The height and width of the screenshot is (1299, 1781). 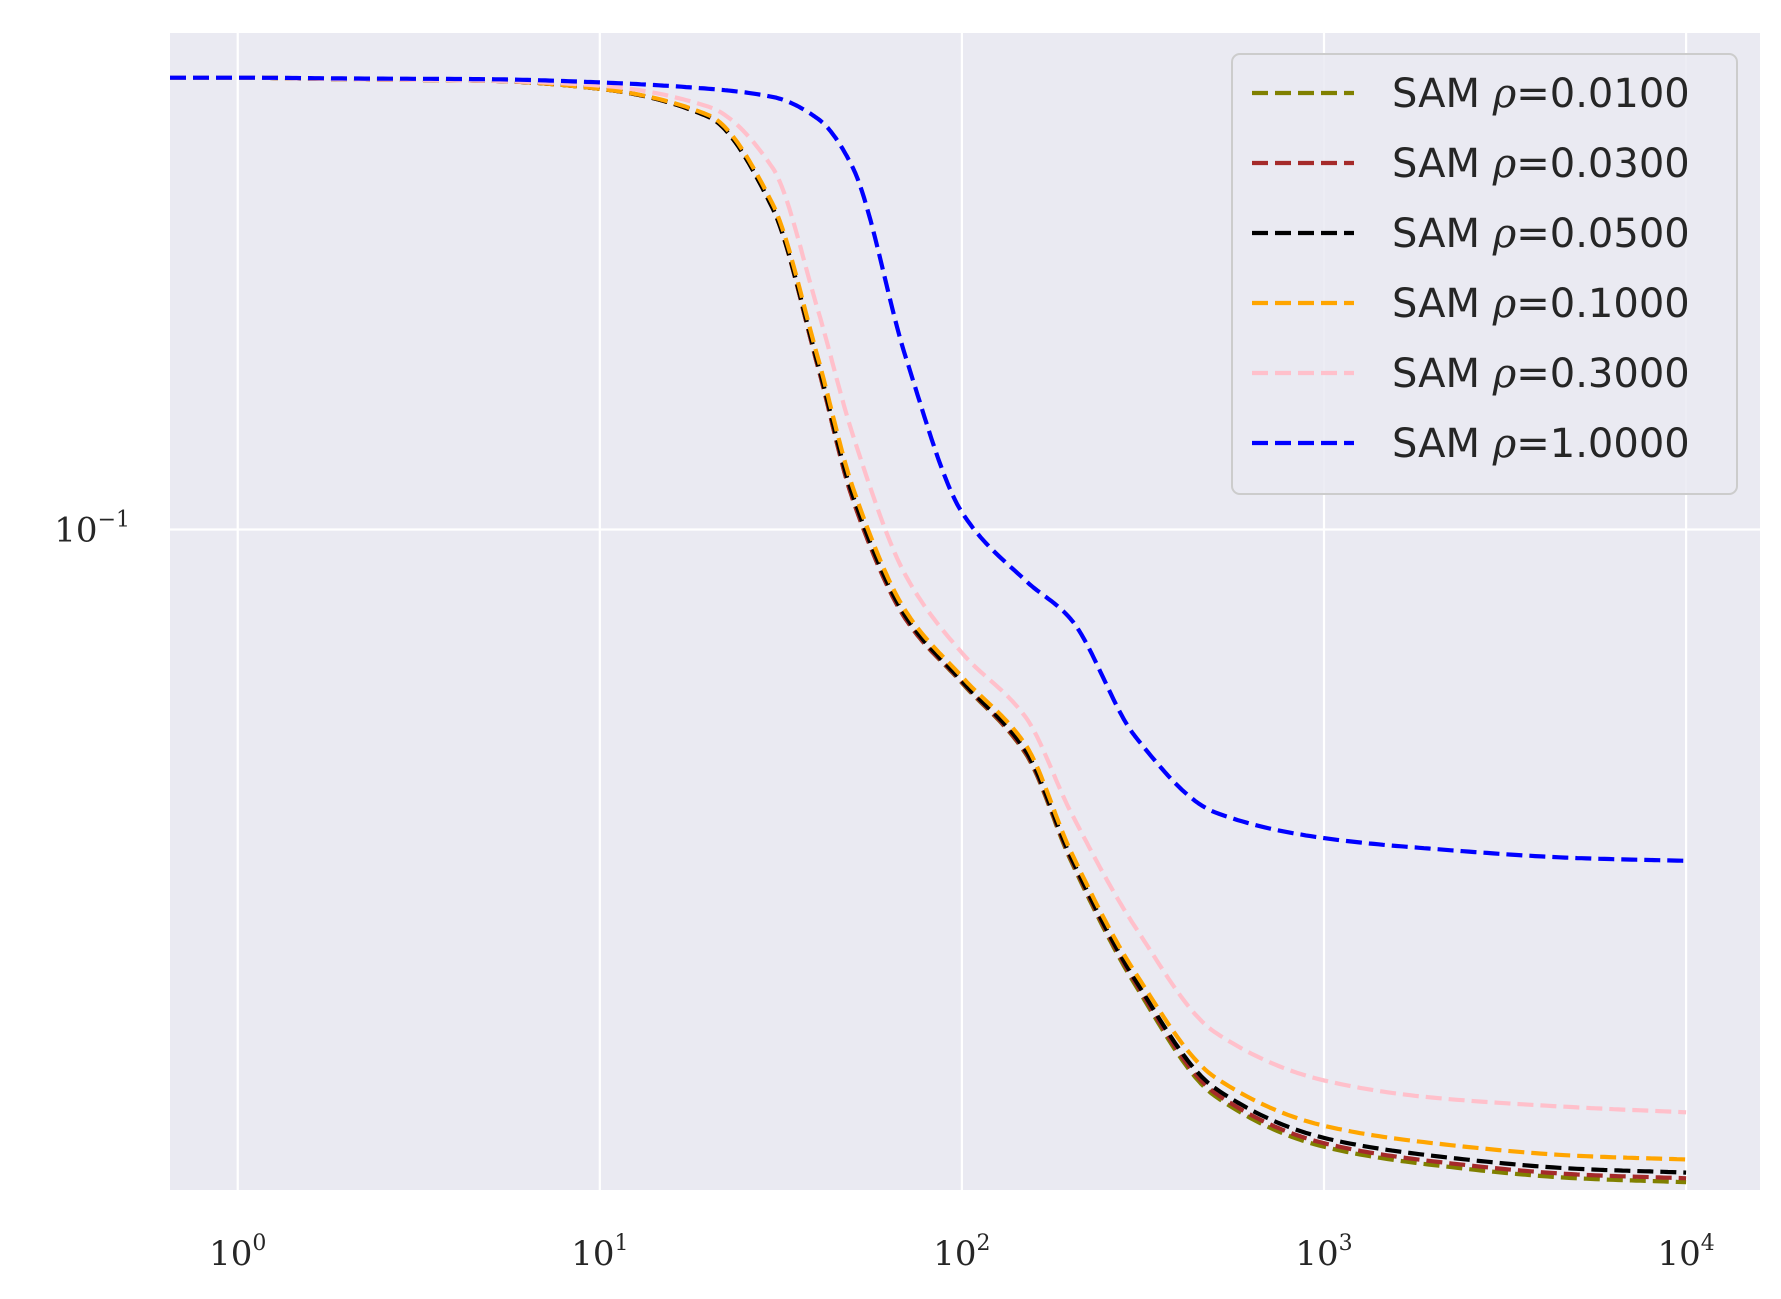 I want to click on x-tick-label: 101, so click(x=599, y=1252).